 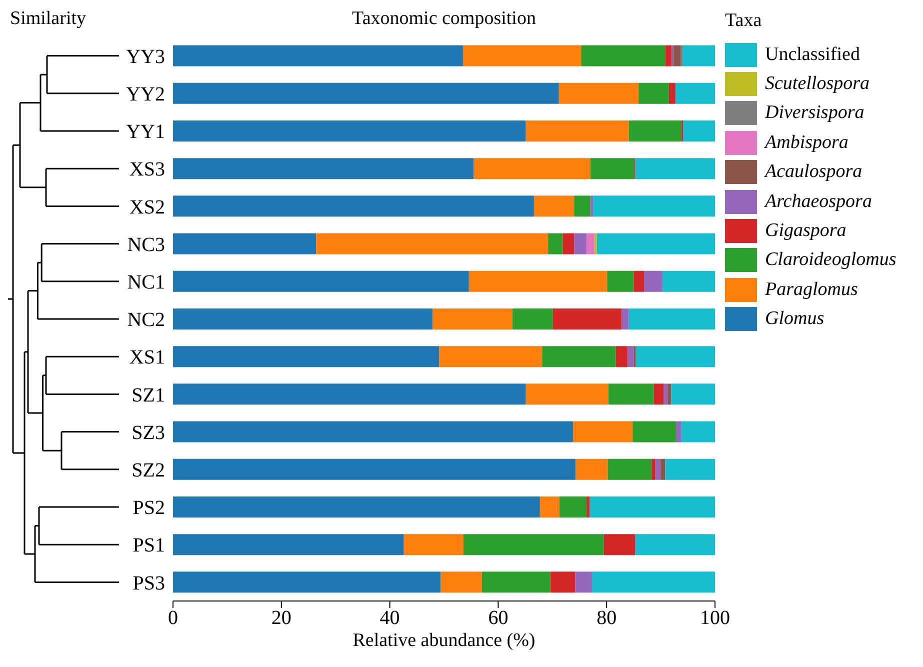 I want to click on legend-title: Taxa, so click(x=744, y=21).